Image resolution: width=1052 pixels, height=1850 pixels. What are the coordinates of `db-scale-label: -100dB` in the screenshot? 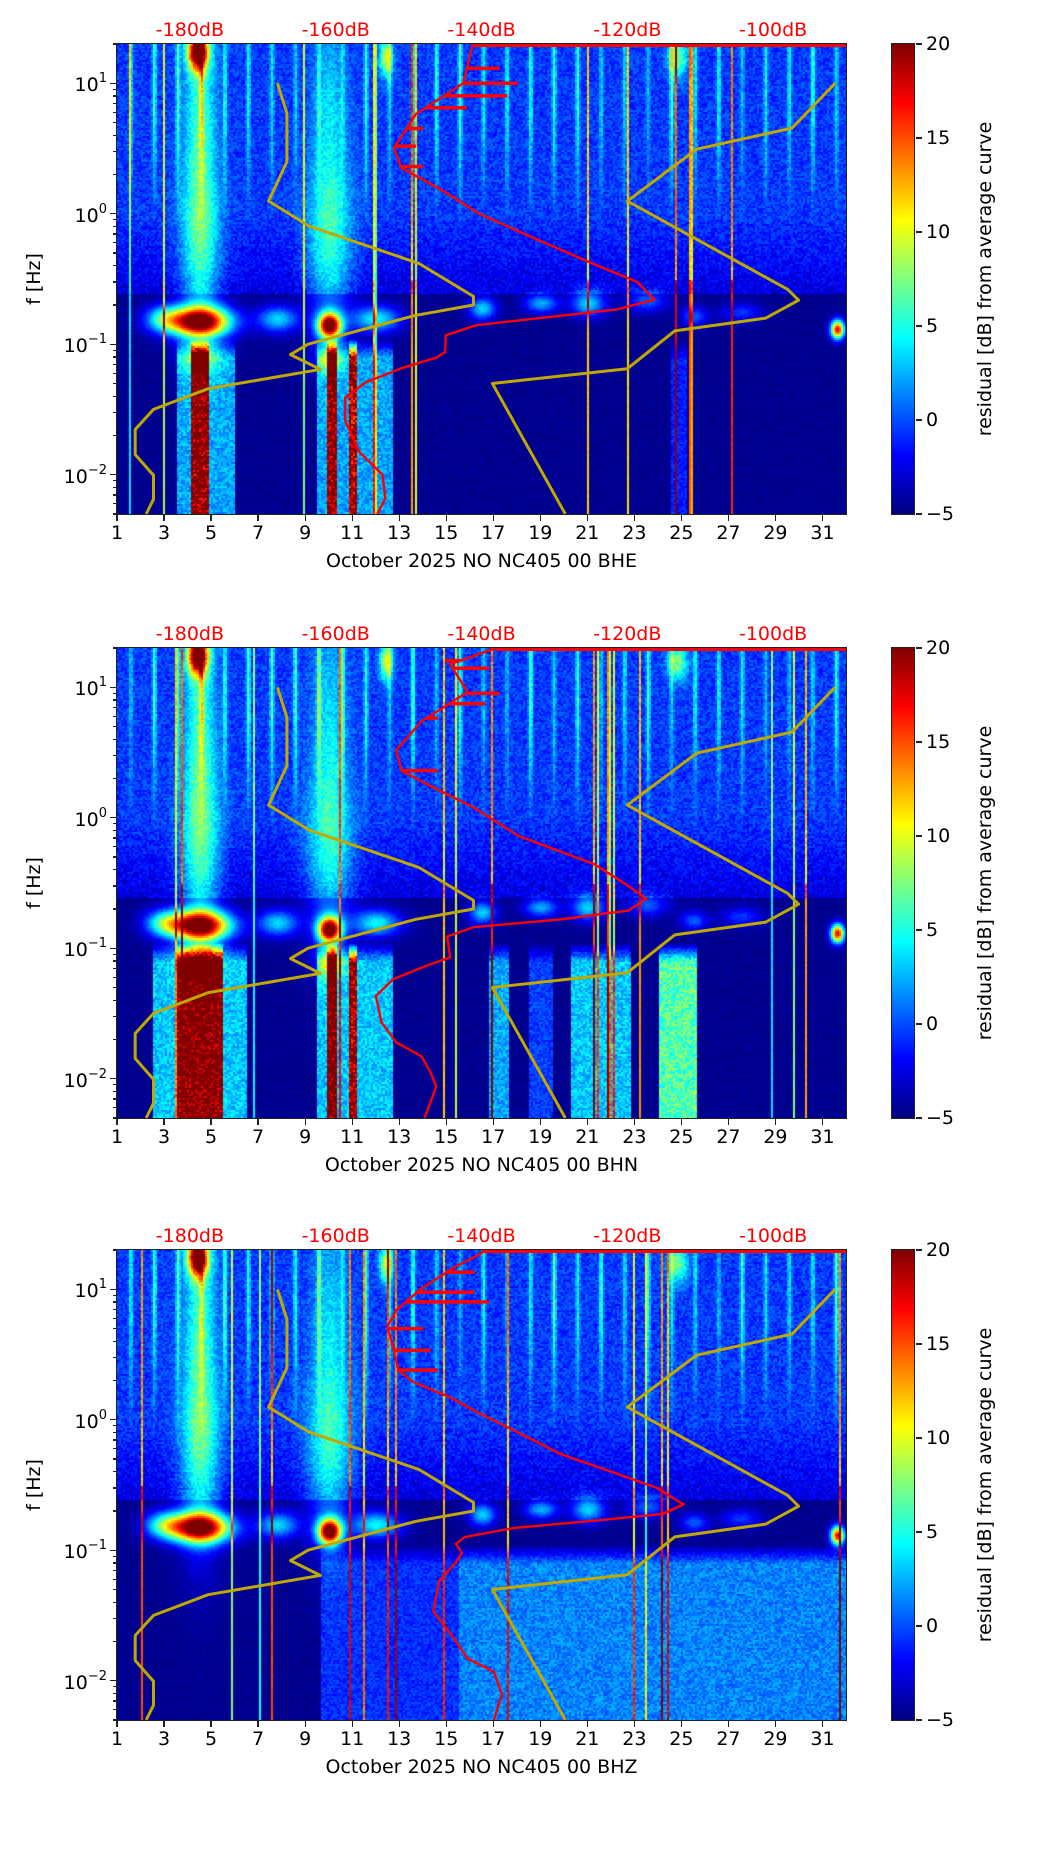 It's located at (773, 634).